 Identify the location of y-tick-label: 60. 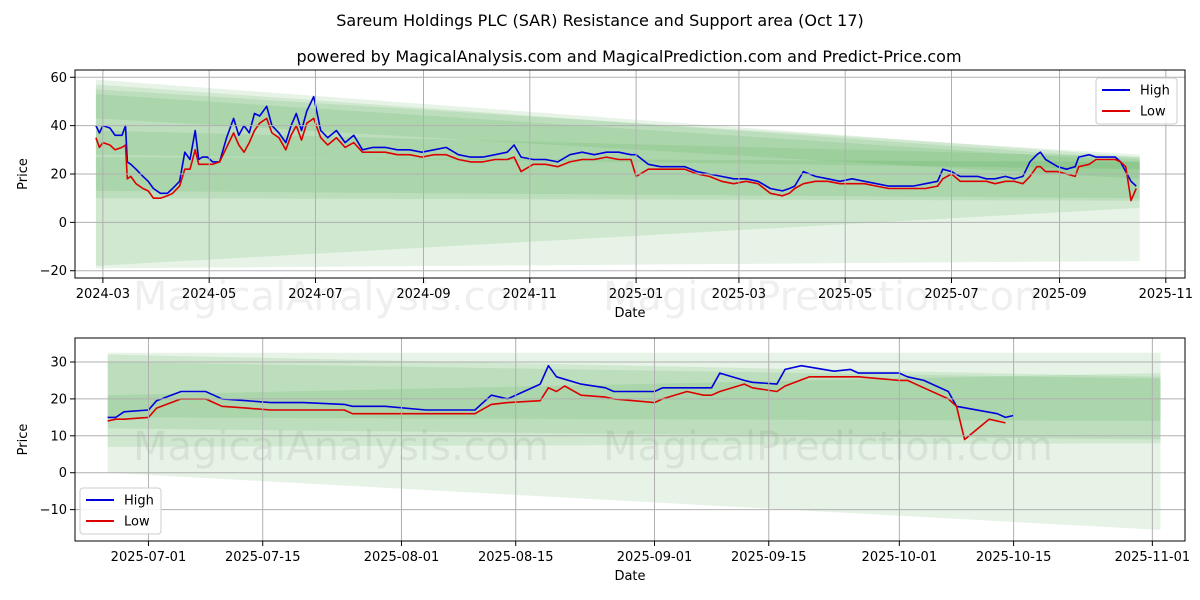
(58, 78).